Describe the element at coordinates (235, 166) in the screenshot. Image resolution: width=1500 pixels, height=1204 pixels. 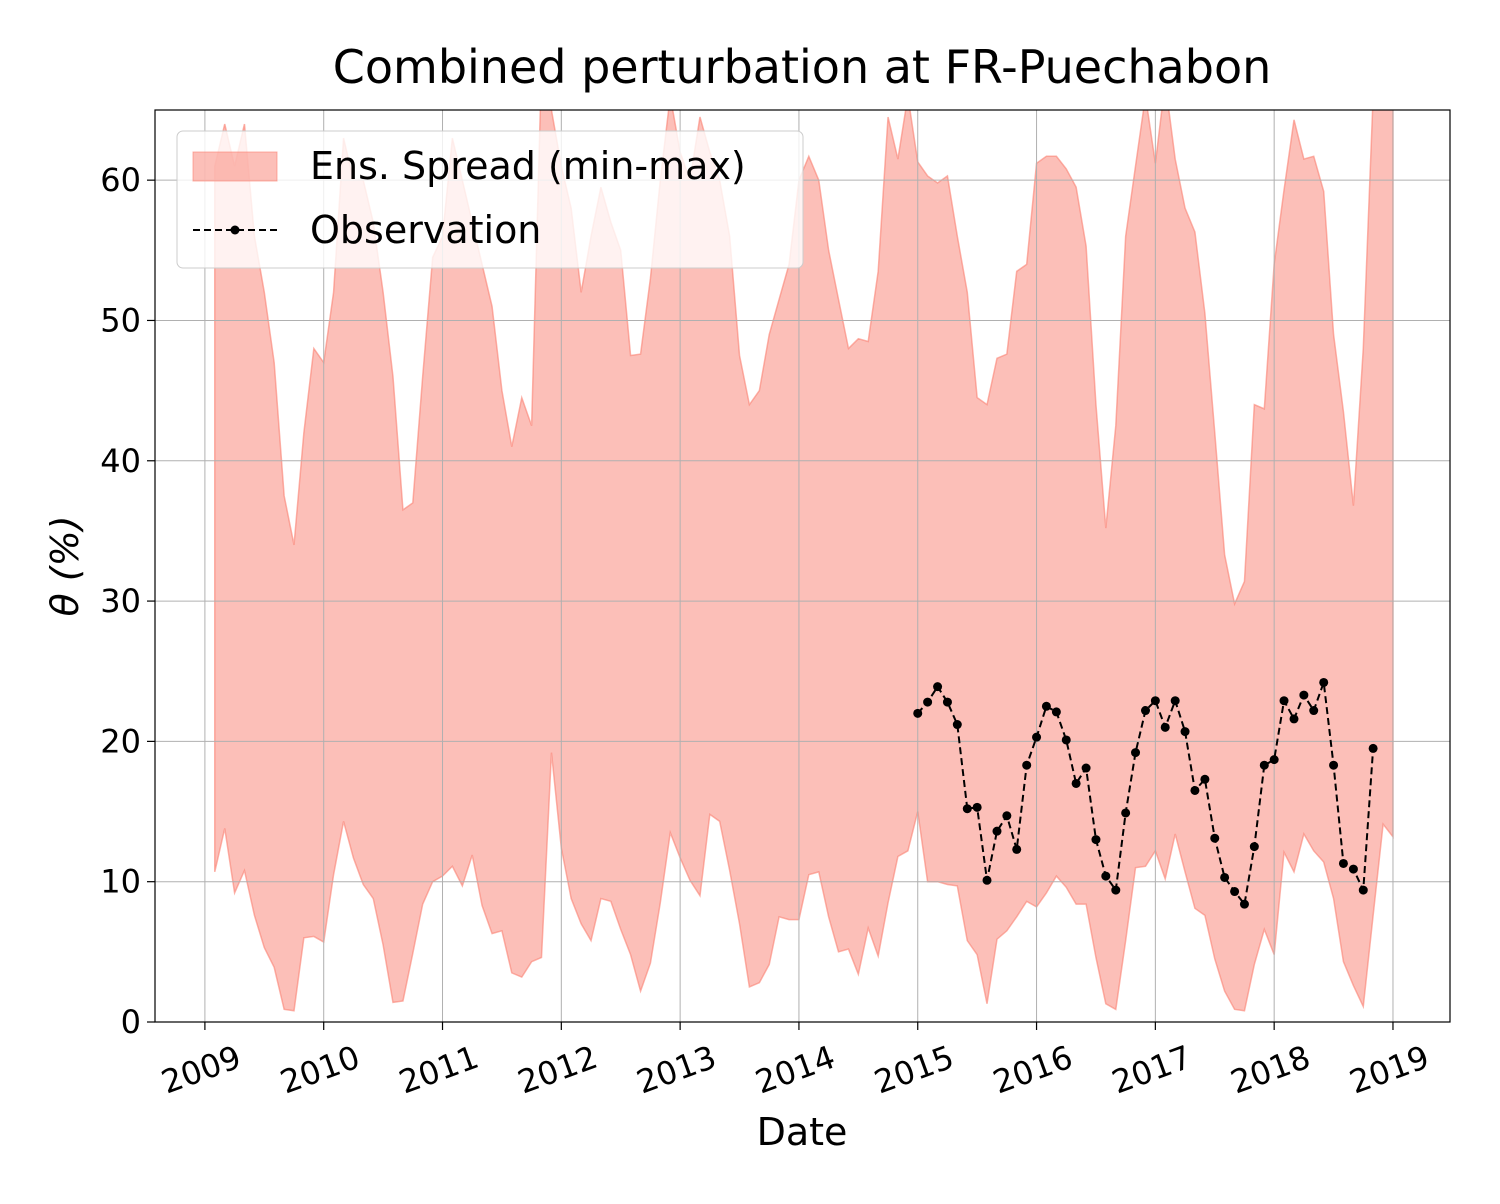
I see `legend-swatch` at that location.